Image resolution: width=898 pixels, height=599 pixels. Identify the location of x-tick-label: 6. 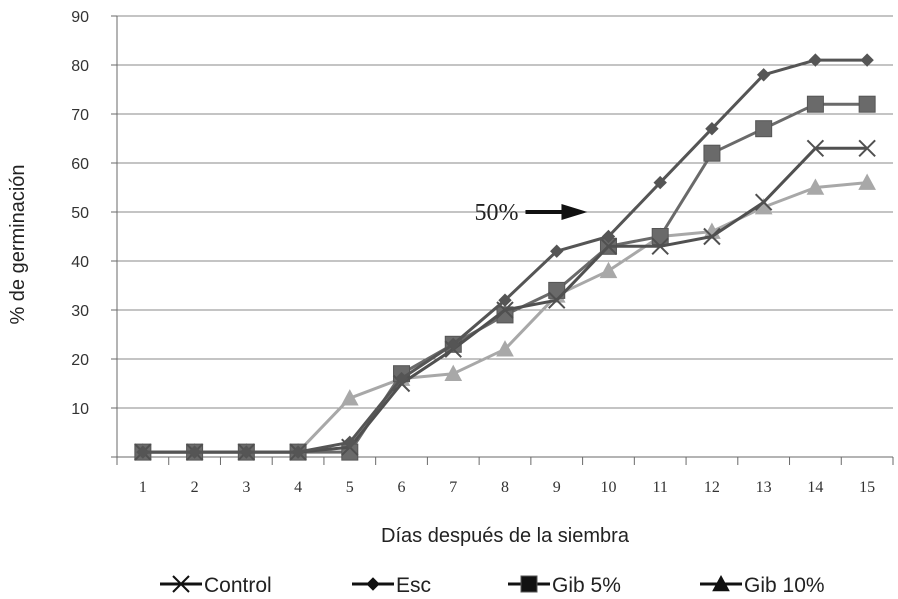
(402, 487).